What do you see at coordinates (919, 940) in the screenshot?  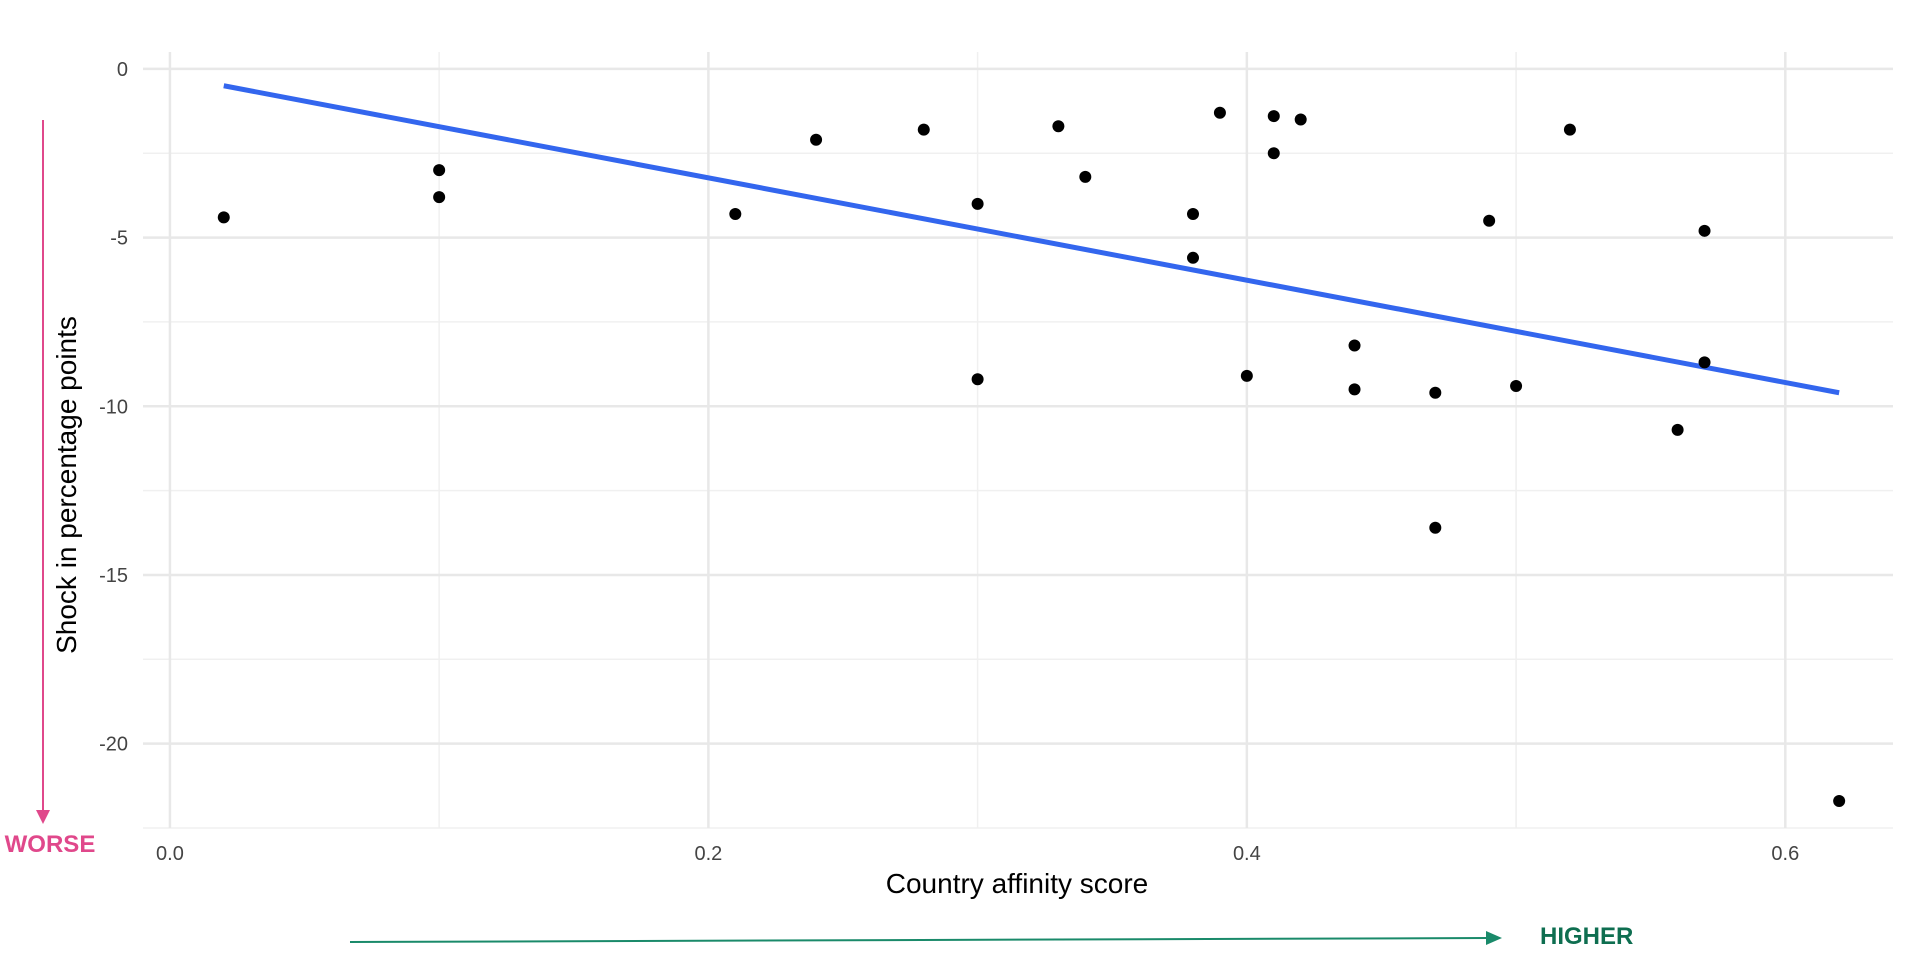 I see `higher-arrow` at bounding box center [919, 940].